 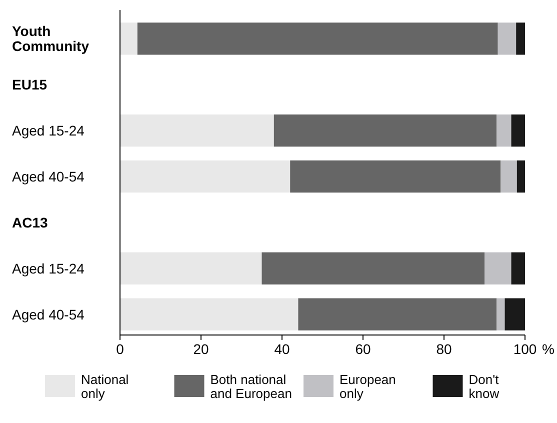 What do you see at coordinates (368, 386) in the screenshot?
I see `legend-label: European only` at bounding box center [368, 386].